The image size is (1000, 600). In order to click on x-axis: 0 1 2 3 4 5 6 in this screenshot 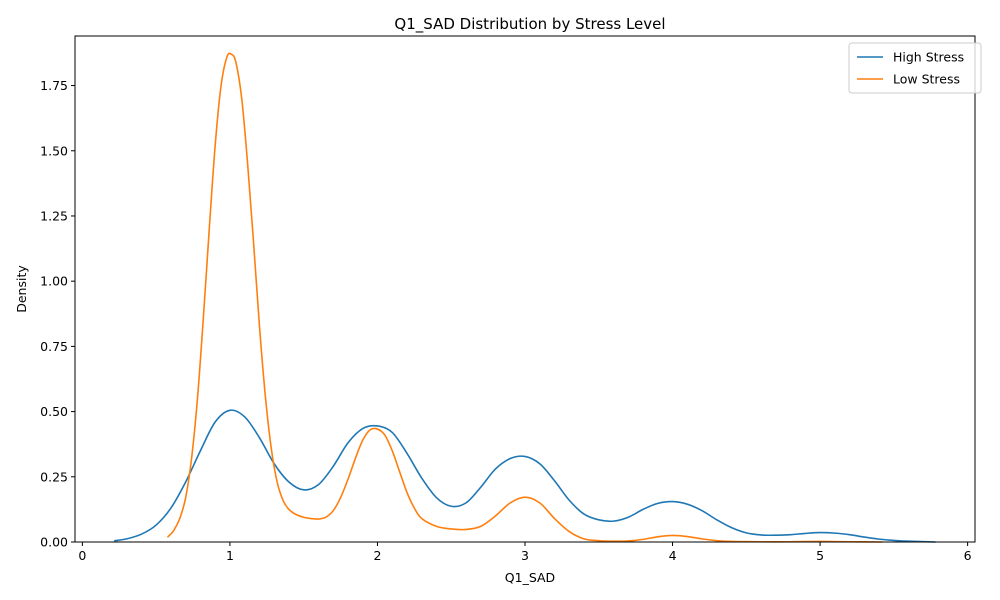, I will do `click(525, 552)`.